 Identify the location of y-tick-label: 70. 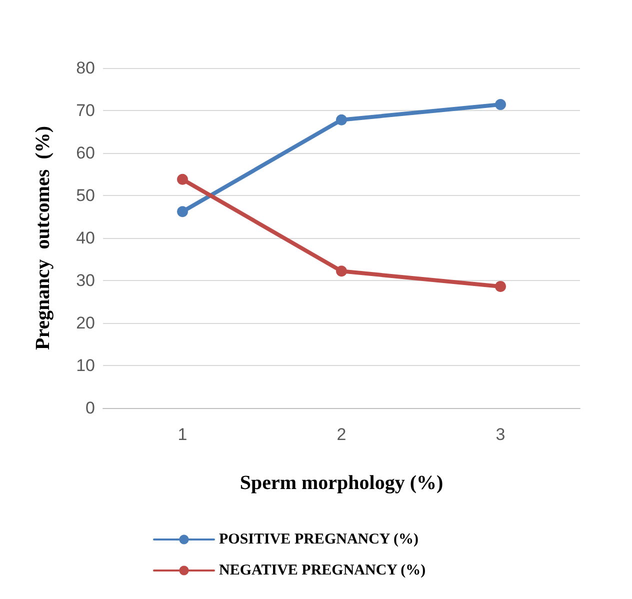
(85, 110).